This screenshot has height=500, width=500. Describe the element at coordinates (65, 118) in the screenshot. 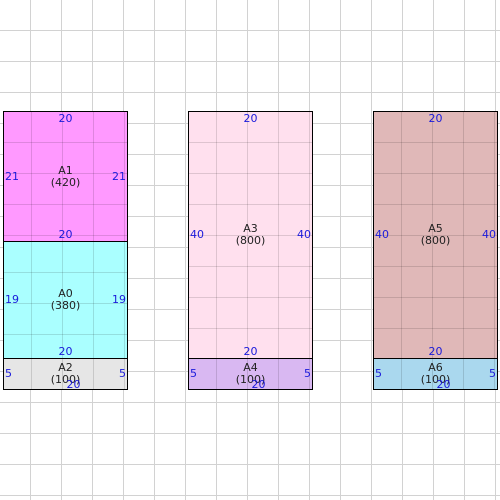

I see `block-a1-top-dim: 20` at that location.